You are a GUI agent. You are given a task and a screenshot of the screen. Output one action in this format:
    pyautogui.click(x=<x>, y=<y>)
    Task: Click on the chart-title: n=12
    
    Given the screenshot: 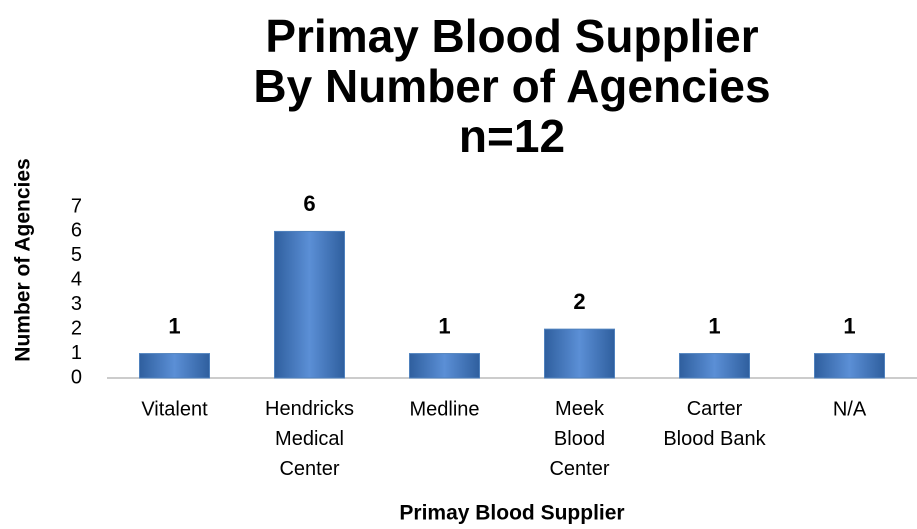 What is the action you would take?
    pyautogui.click(x=512, y=136)
    